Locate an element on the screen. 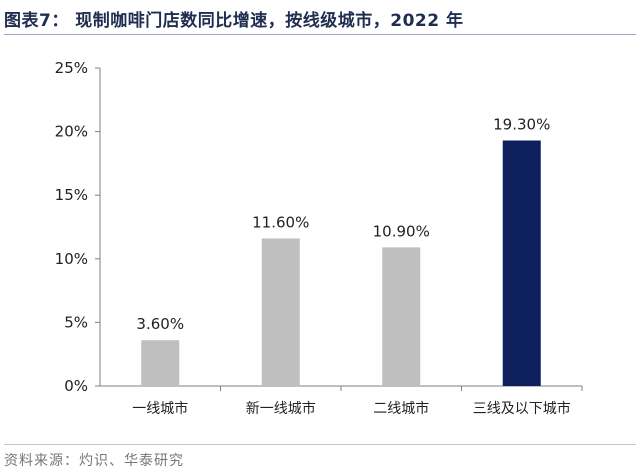 The width and height of the screenshot is (640, 472). x-tick-label: 新一线城市 is located at coordinates (281, 408).